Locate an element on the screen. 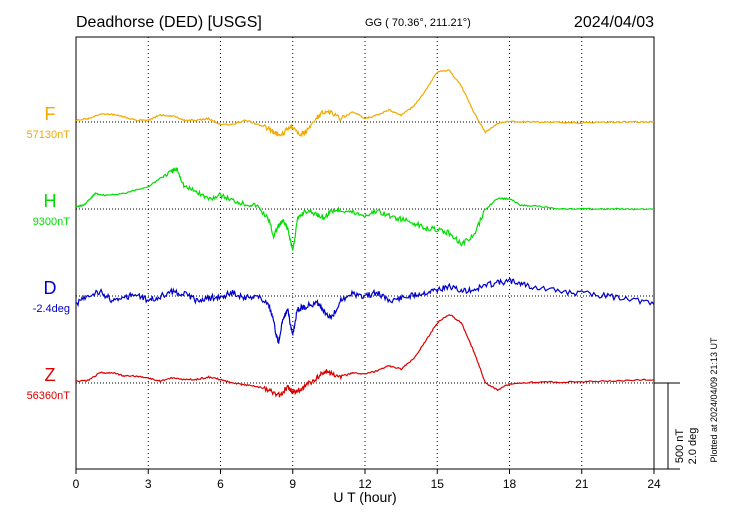  x-tick-label: 18 is located at coordinates (510, 484).